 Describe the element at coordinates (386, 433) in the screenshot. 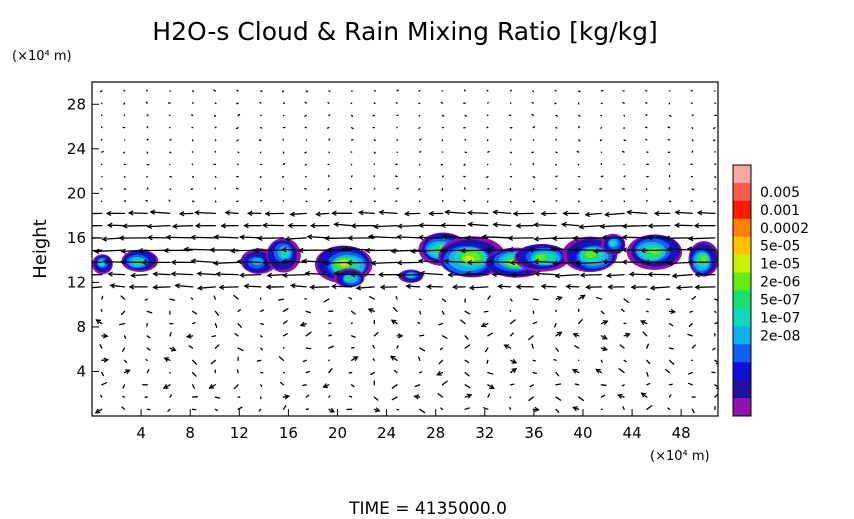

I see `x-tick-label: 24` at that location.